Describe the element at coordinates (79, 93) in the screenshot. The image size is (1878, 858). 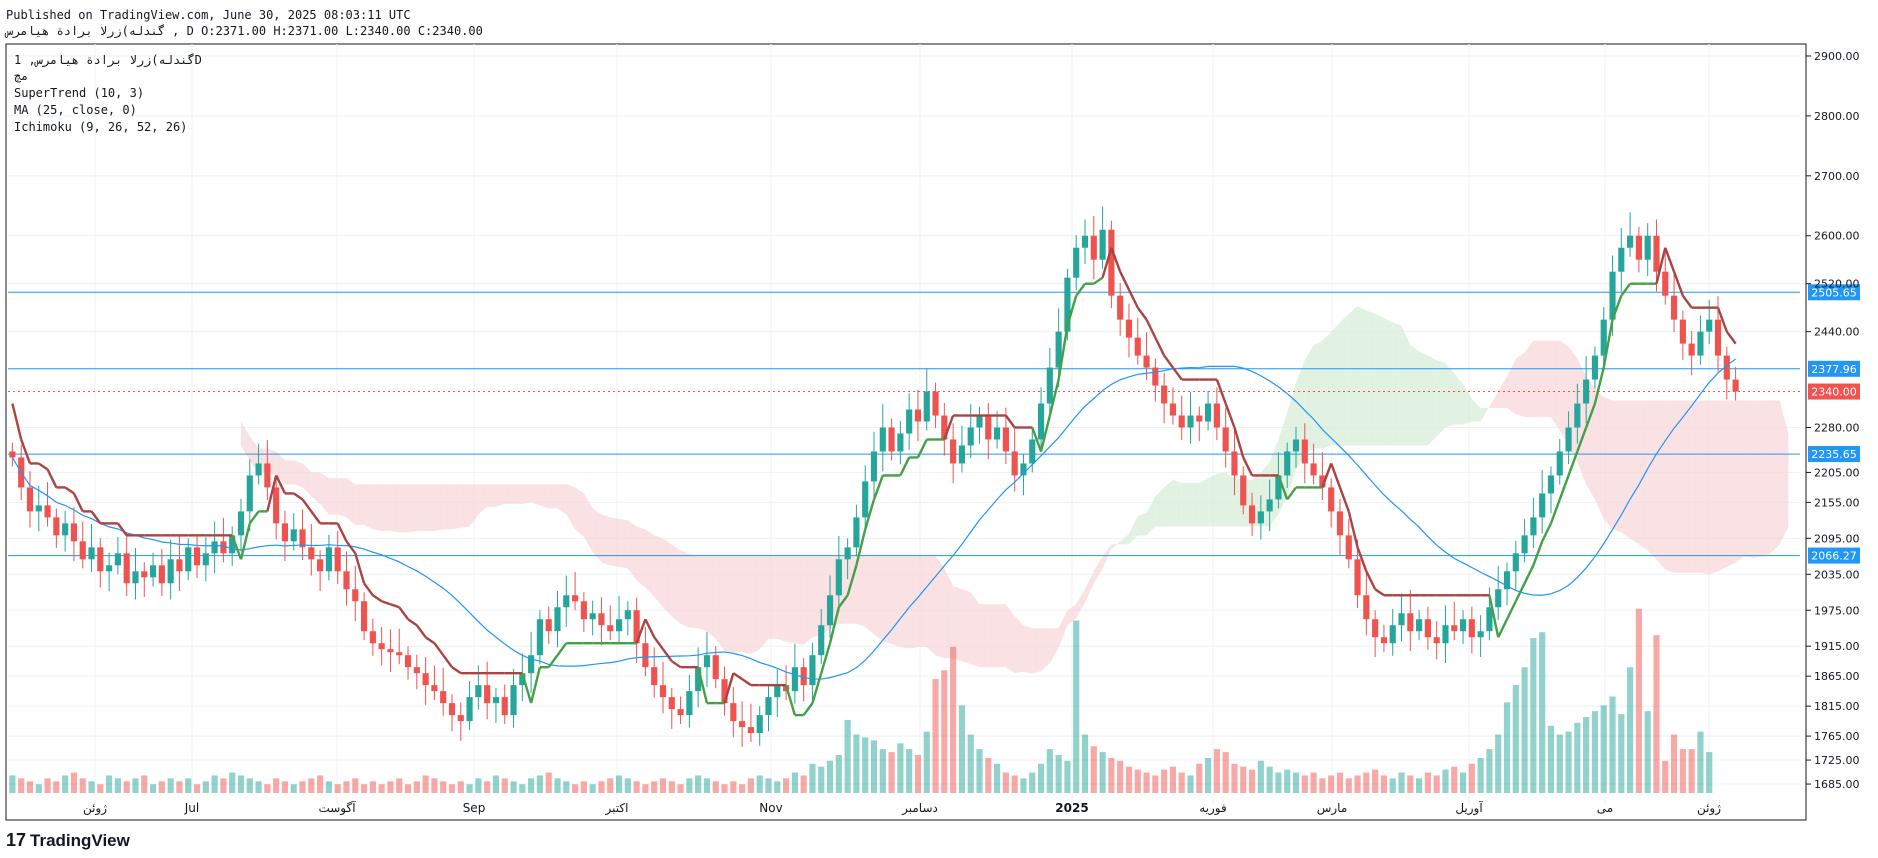
I see `legend-supertrend: SuperTrend (10, 3)` at that location.